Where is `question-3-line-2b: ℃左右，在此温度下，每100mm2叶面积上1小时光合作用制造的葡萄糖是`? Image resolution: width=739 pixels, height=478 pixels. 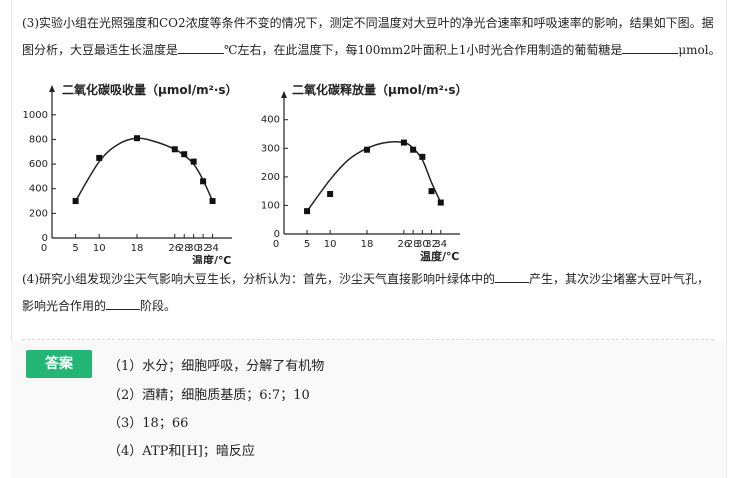
question-3-line-2b: ℃左右，在此温度下，每100mm2叶面积上1小时光合作用制造的葡萄糖是 is located at coordinates (423, 50).